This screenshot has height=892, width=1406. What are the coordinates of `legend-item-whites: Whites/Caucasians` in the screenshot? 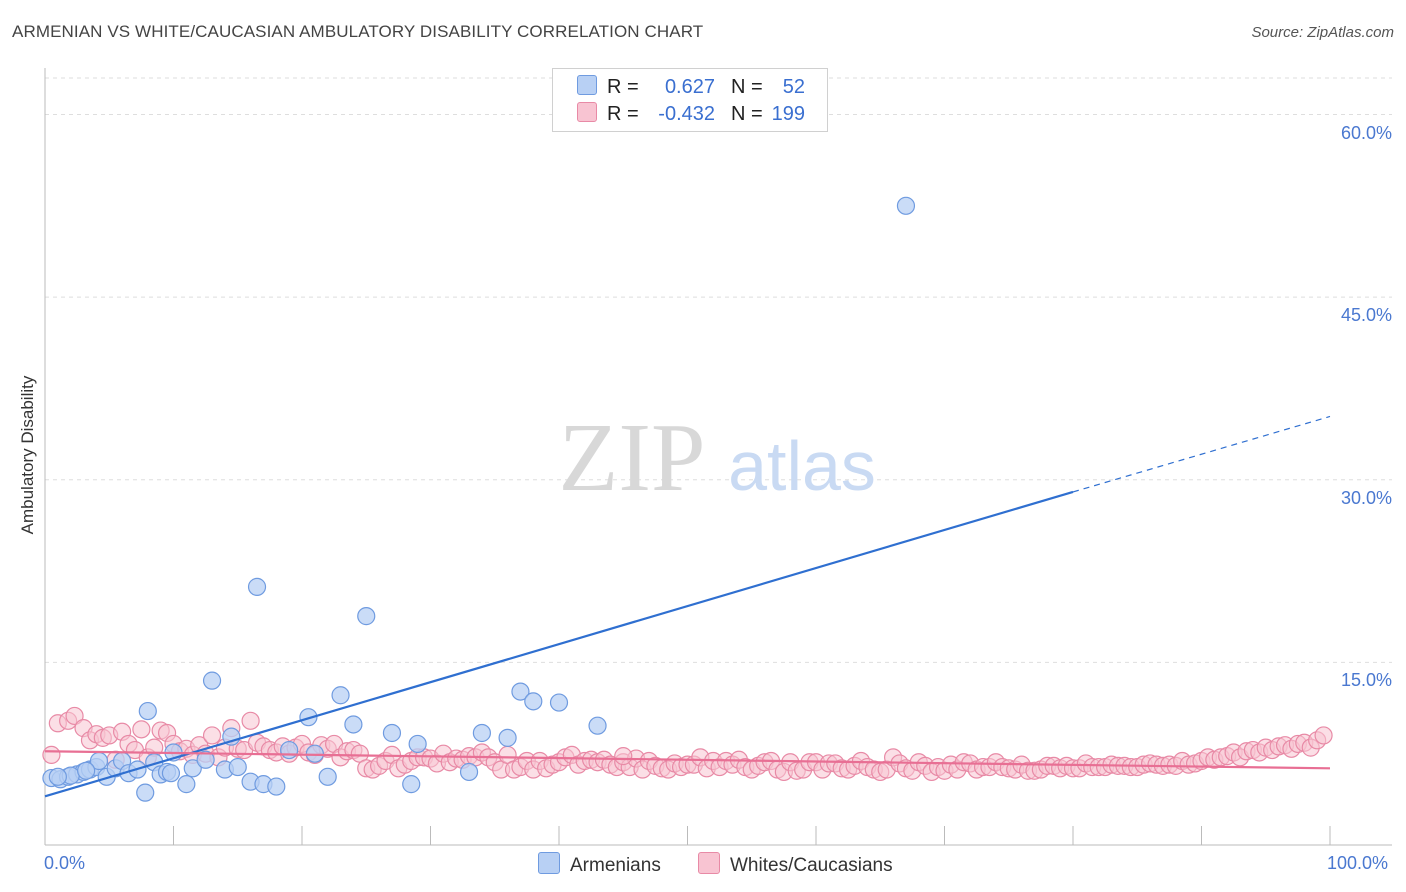 It's located at (795, 864).